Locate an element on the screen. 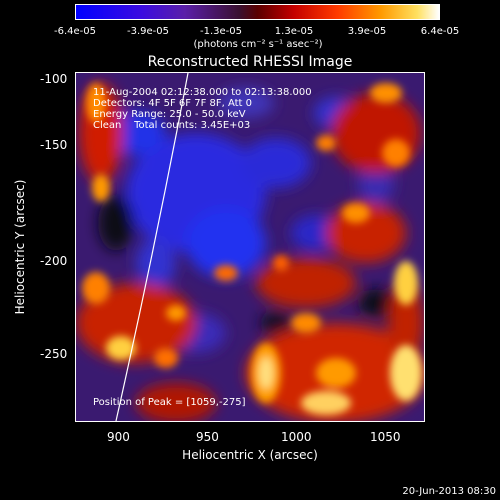 This screenshot has height=500, width=500. colorbar is located at coordinates (257, 12).